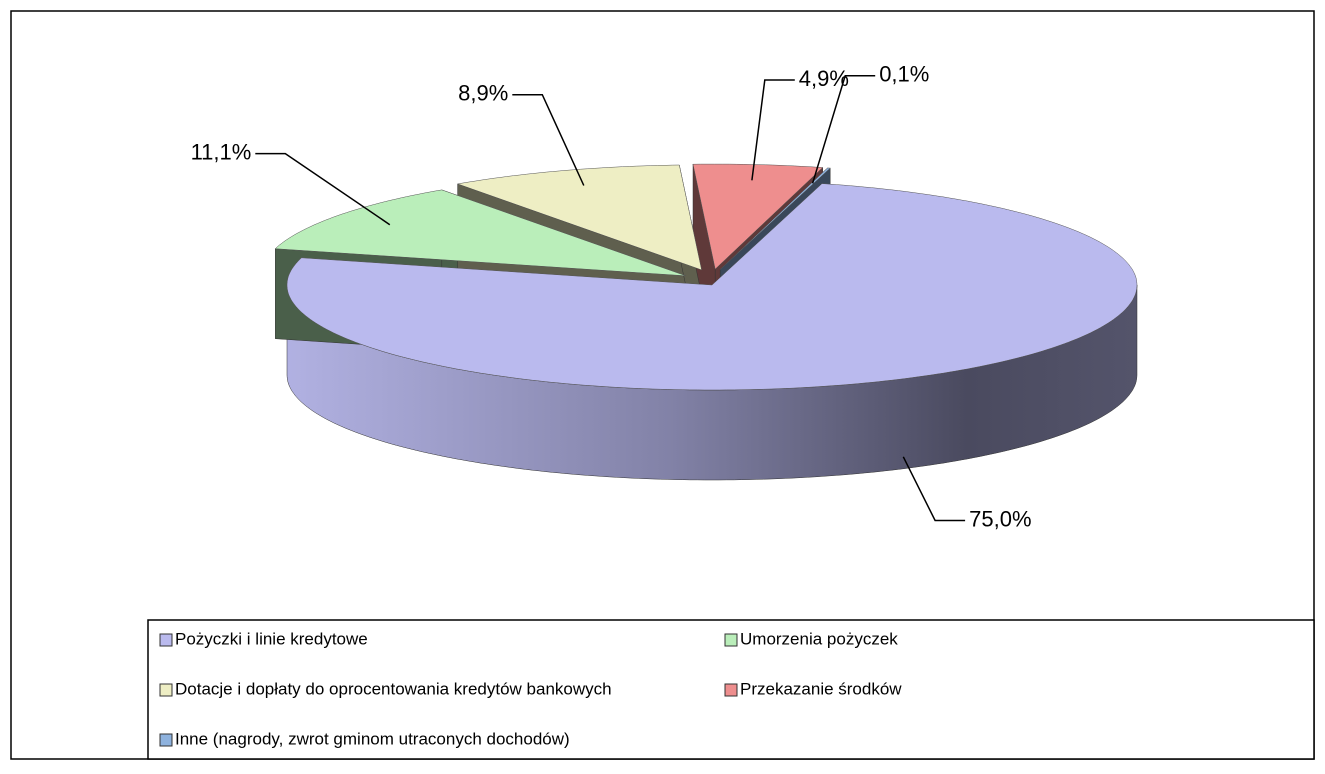 The height and width of the screenshot is (774, 1325). What do you see at coordinates (221, 151) in the screenshot?
I see `data-label: 11,1%` at bounding box center [221, 151].